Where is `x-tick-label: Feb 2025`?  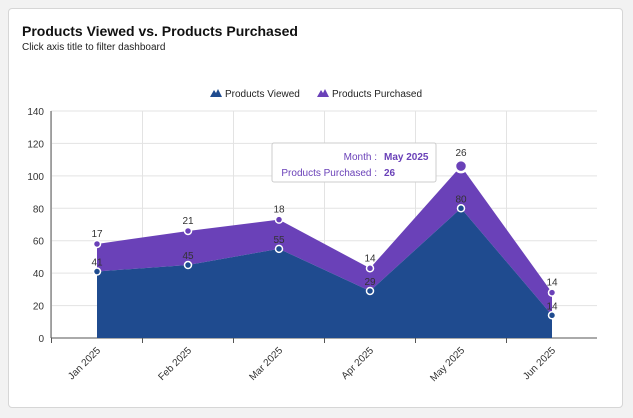 x-tick-label: Feb 2025 is located at coordinates (175, 364).